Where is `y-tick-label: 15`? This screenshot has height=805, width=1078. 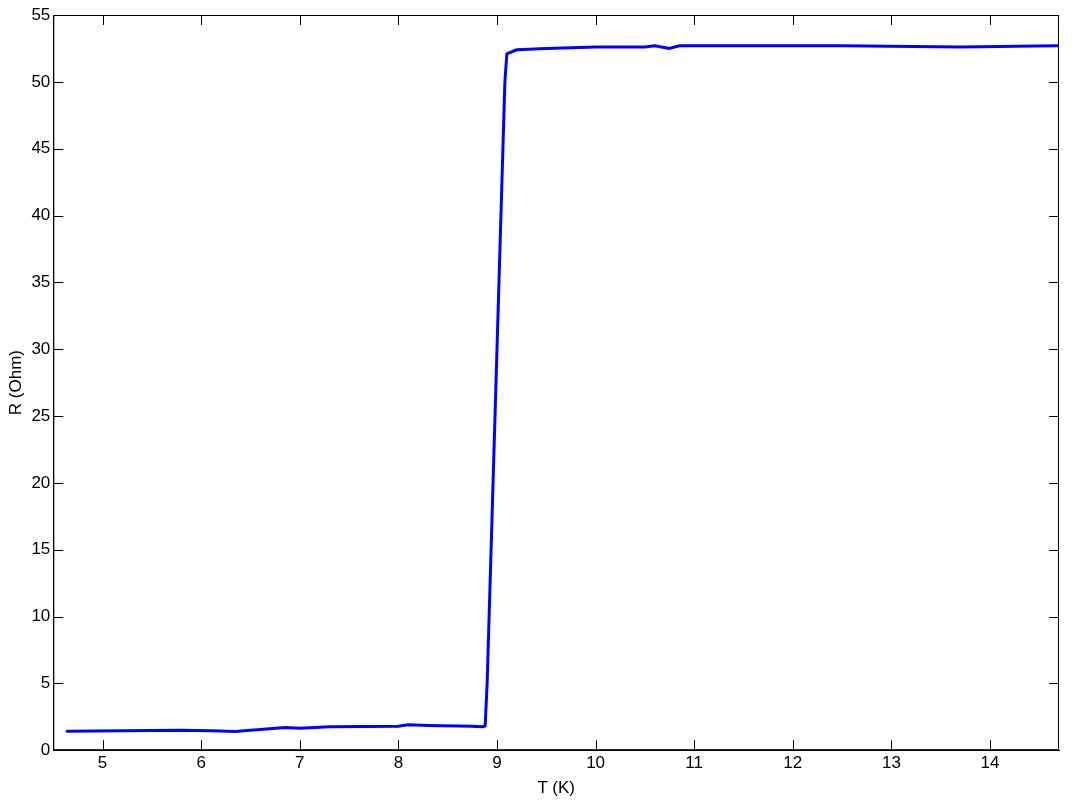 y-tick-label: 15 is located at coordinates (41, 549).